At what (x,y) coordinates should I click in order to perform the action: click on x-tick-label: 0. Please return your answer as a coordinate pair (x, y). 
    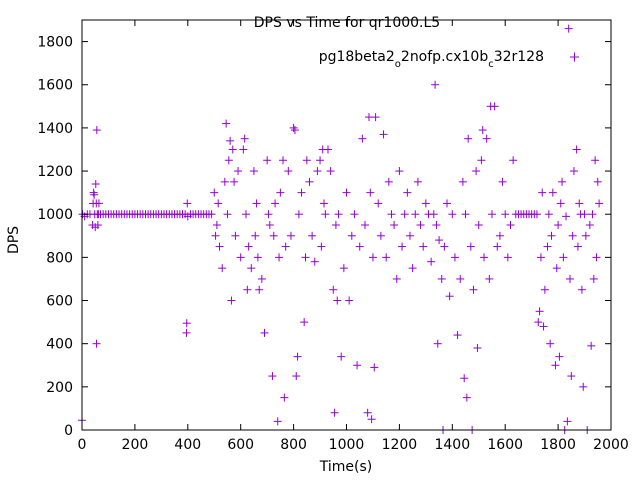
    Looking at the image, I should click on (82, 445).